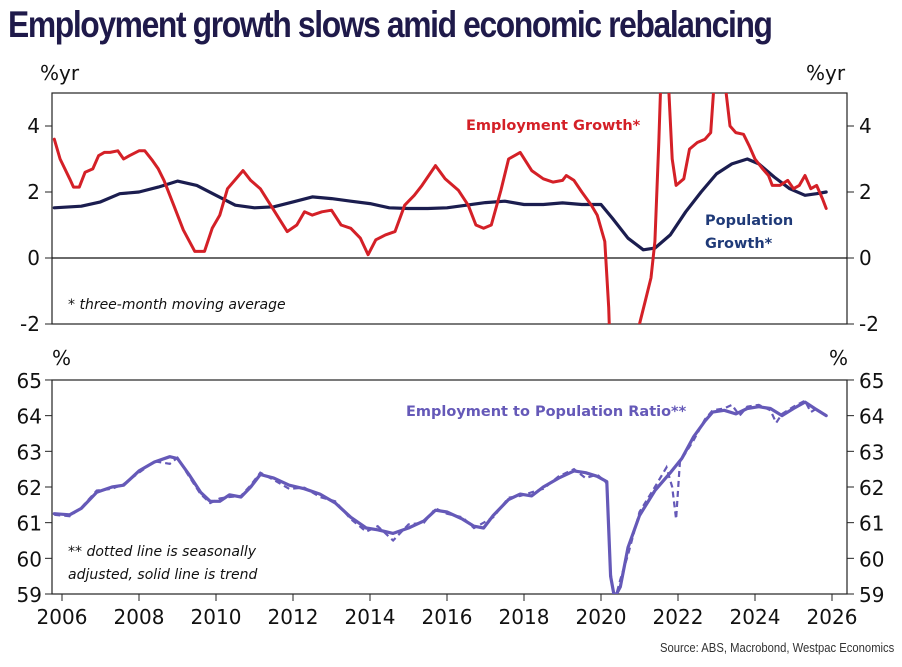 Image resolution: width=902 pixels, height=667 pixels. Describe the element at coordinates (749, 221) in the screenshot. I see `population-growth-label-line1: Population` at that location.